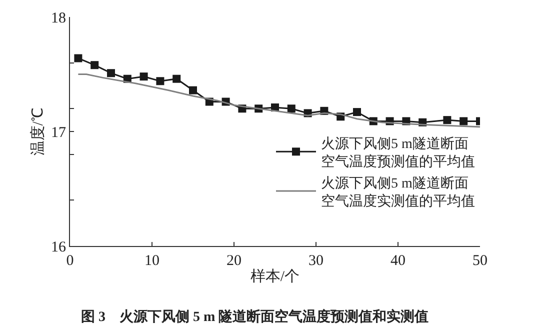 This screenshot has height=336, width=542. What do you see at coordinates (398, 192) in the screenshot?
I see `legend-label: 火源下风侧5 m隧道断面空气温度实测值的平均值` at bounding box center [398, 192].